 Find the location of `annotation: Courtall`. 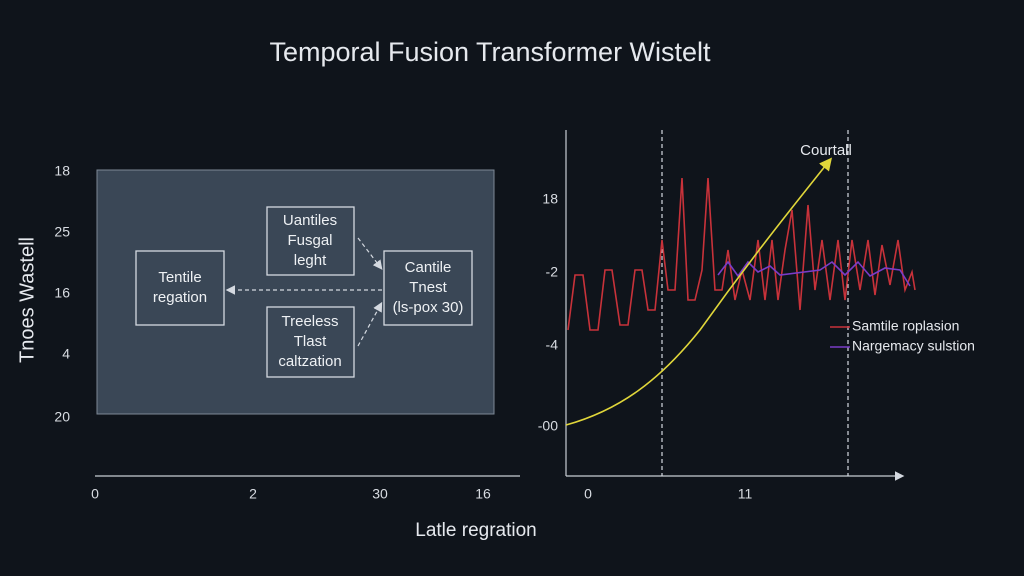

annotation: Courtall is located at coordinates (826, 150).